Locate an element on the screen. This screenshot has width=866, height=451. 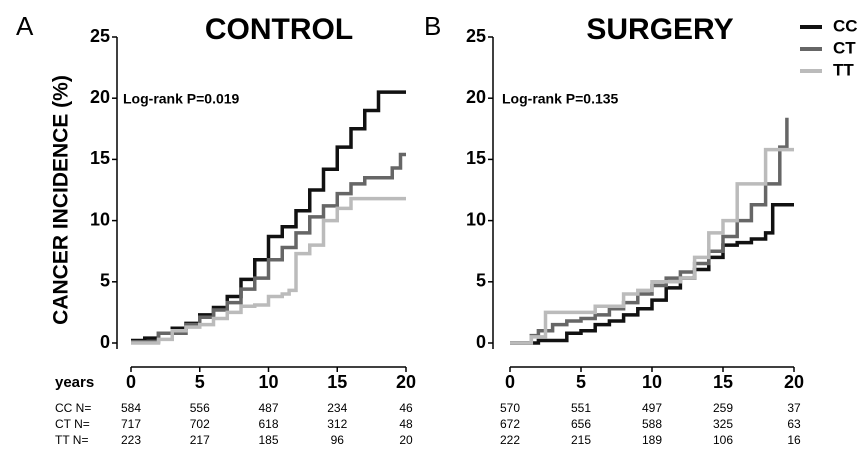
risk-count: 259 is located at coordinates (723, 408).